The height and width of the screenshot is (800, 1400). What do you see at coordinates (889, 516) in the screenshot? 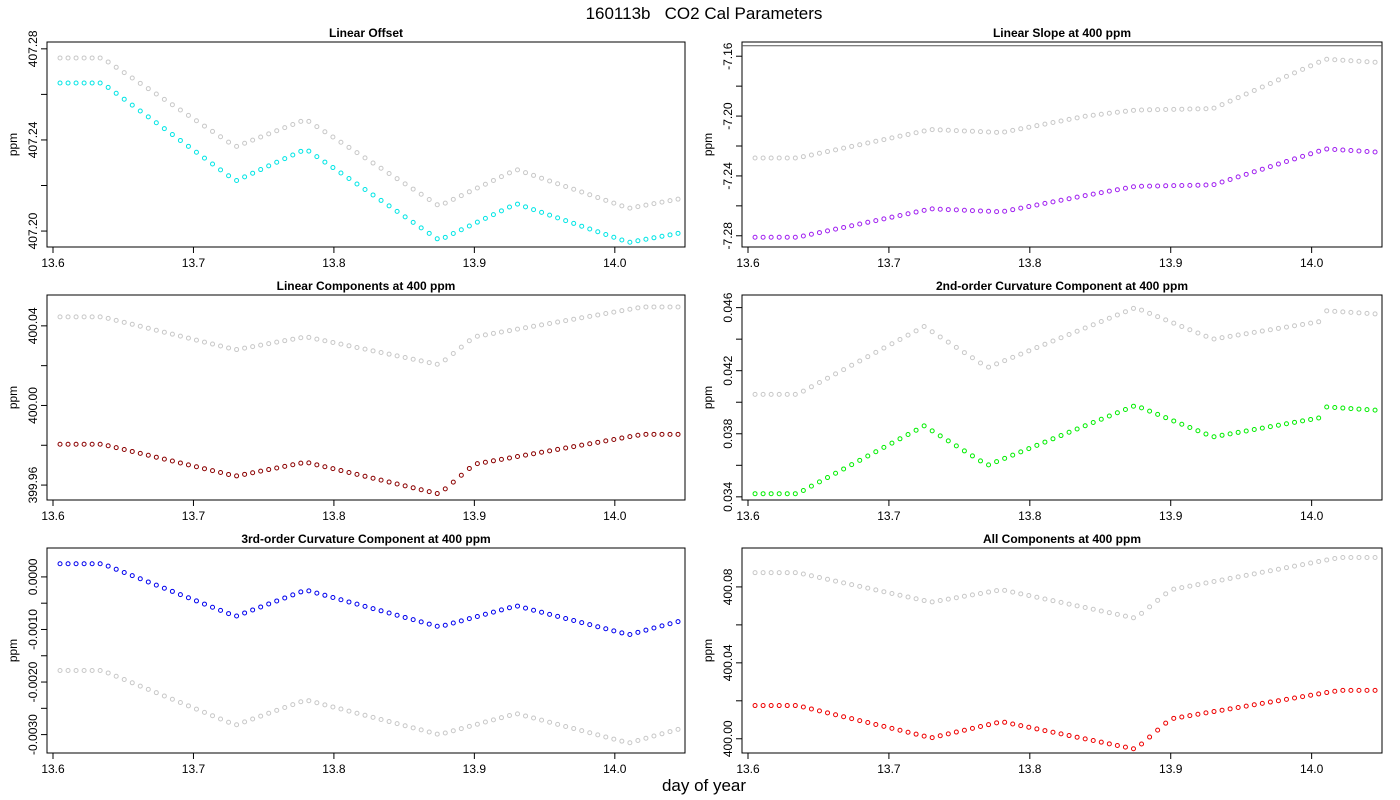
I see `x-tick-label: 13.7` at bounding box center [889, 516].